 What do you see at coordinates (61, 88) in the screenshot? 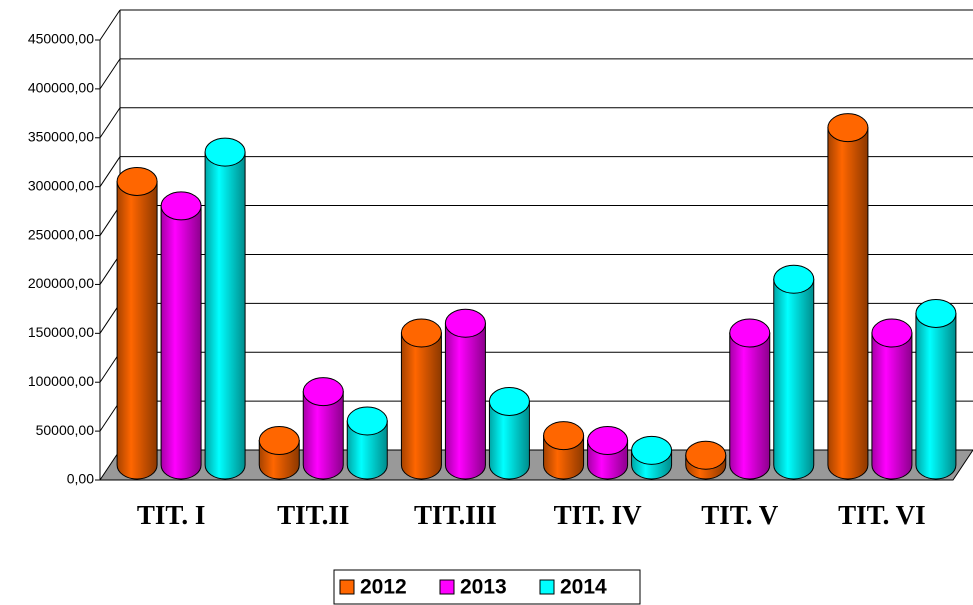
I see `y-tick-label: 400000,00` at bounding box center [61, 88].